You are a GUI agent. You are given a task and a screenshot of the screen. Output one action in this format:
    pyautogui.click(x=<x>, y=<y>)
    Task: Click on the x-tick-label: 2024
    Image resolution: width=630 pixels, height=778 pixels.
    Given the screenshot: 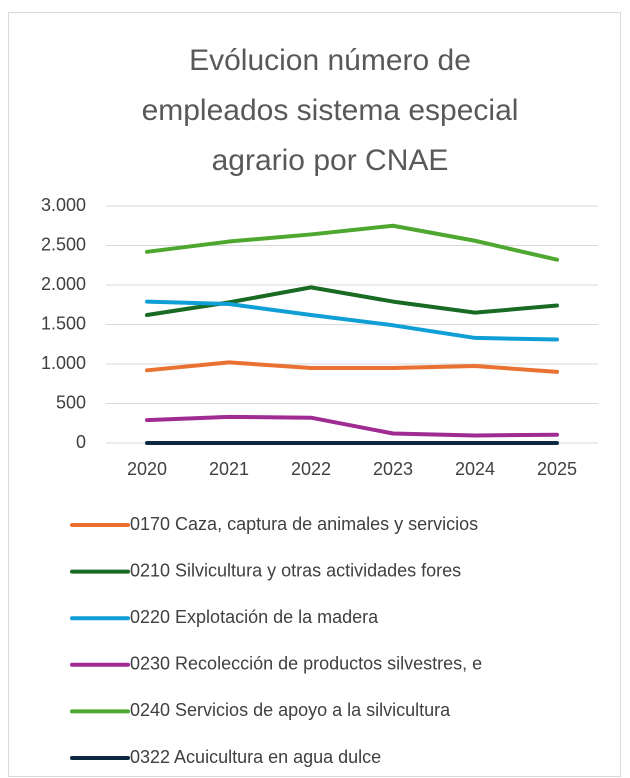 What is the action you would take?
    pyautogui.click(x=475, y=469)
    